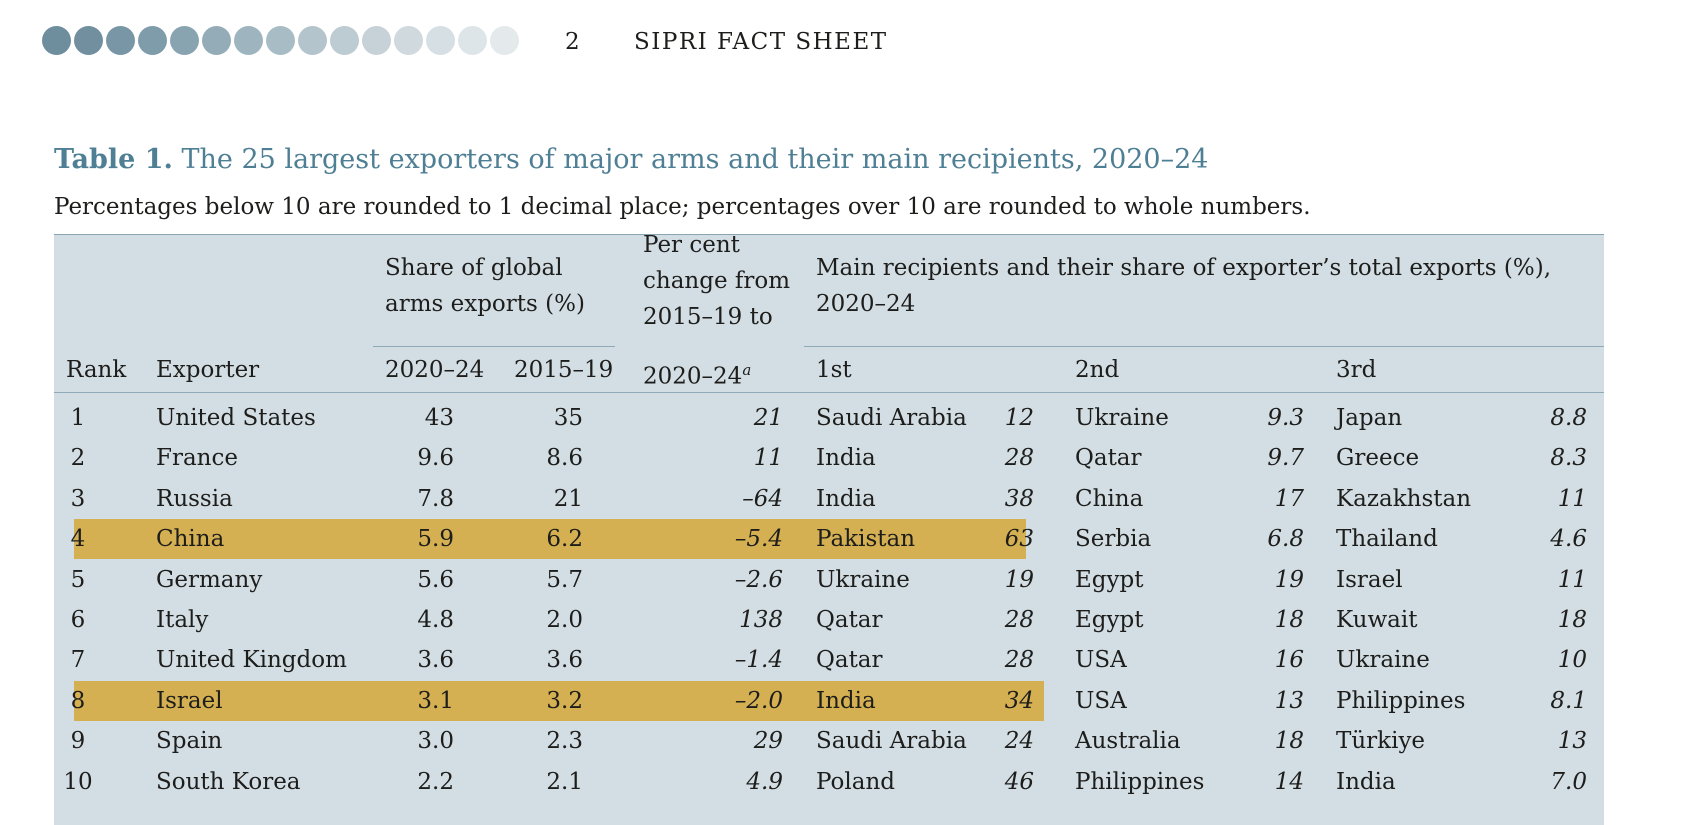 The image size is (1684, 825). What do you see at coordinates (1019, 539) in the screenshot?
I see `cell-share-1: 63` at bounding box center [1019, 539].